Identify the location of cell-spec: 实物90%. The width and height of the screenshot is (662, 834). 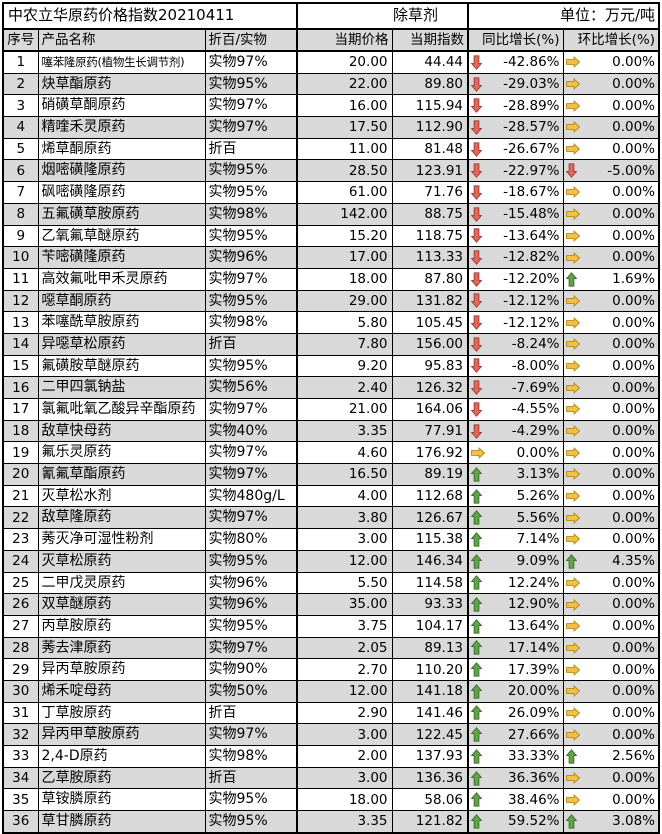
(251, 669).